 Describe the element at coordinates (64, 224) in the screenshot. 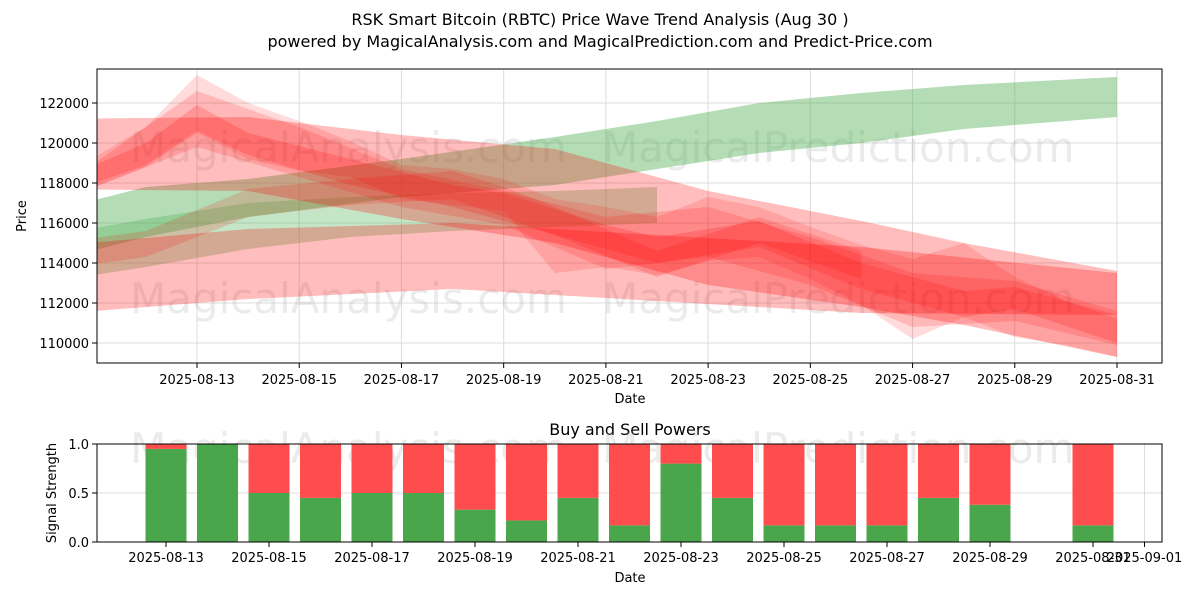

I see `top-y-tick-label: 116000` at that location.